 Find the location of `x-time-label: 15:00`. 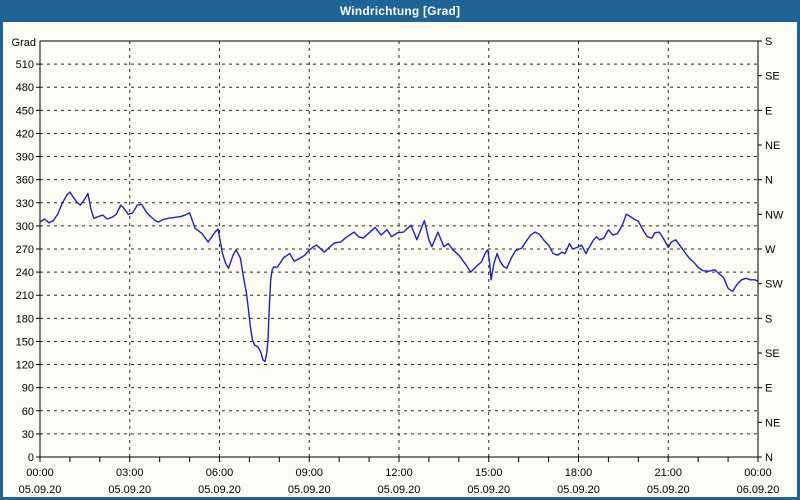

x-time-label: 15:00 is located at coordinates (489, 473).